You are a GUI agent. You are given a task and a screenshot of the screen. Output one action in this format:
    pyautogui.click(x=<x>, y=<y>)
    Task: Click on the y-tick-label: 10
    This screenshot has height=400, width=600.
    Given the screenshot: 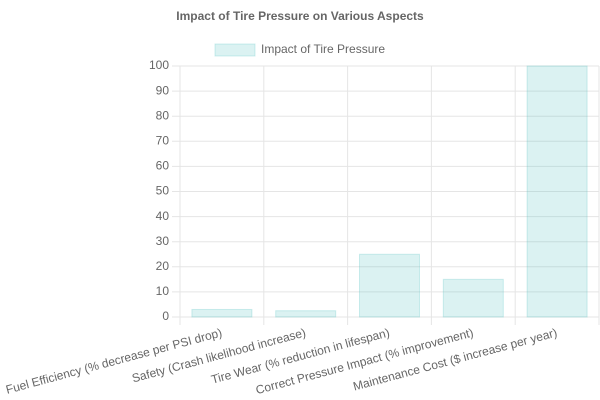 What is the action you would take?
    pyautogui.click(x=163, y=291)
    